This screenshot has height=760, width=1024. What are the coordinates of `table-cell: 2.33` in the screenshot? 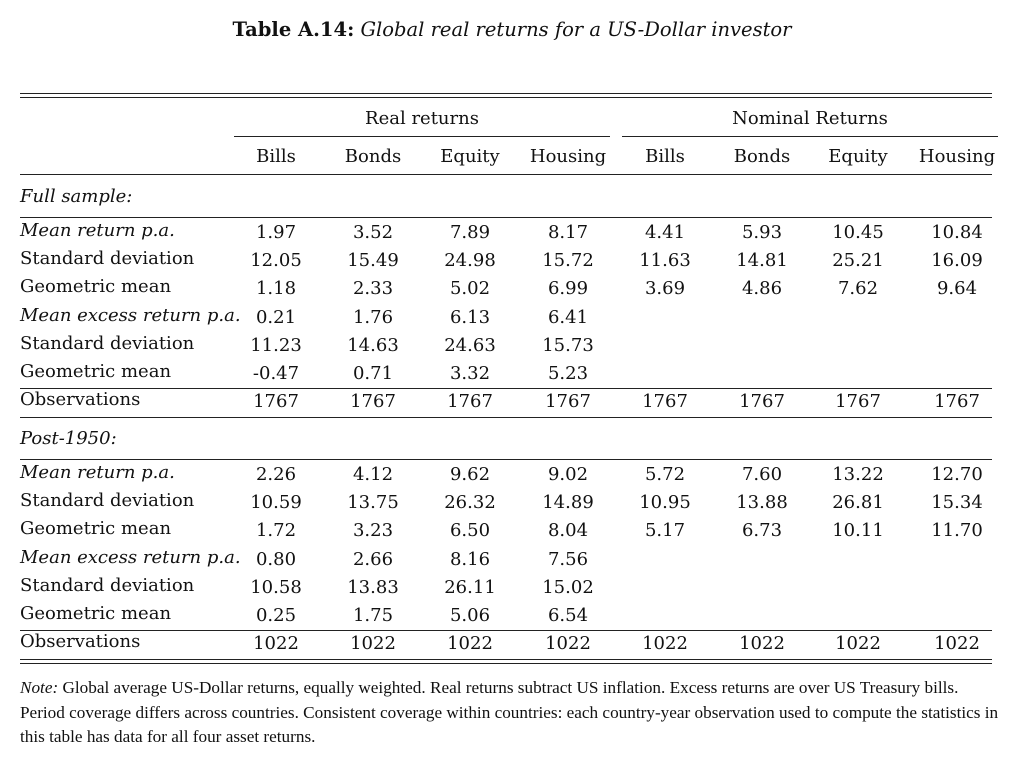 It's located at (373, 289).